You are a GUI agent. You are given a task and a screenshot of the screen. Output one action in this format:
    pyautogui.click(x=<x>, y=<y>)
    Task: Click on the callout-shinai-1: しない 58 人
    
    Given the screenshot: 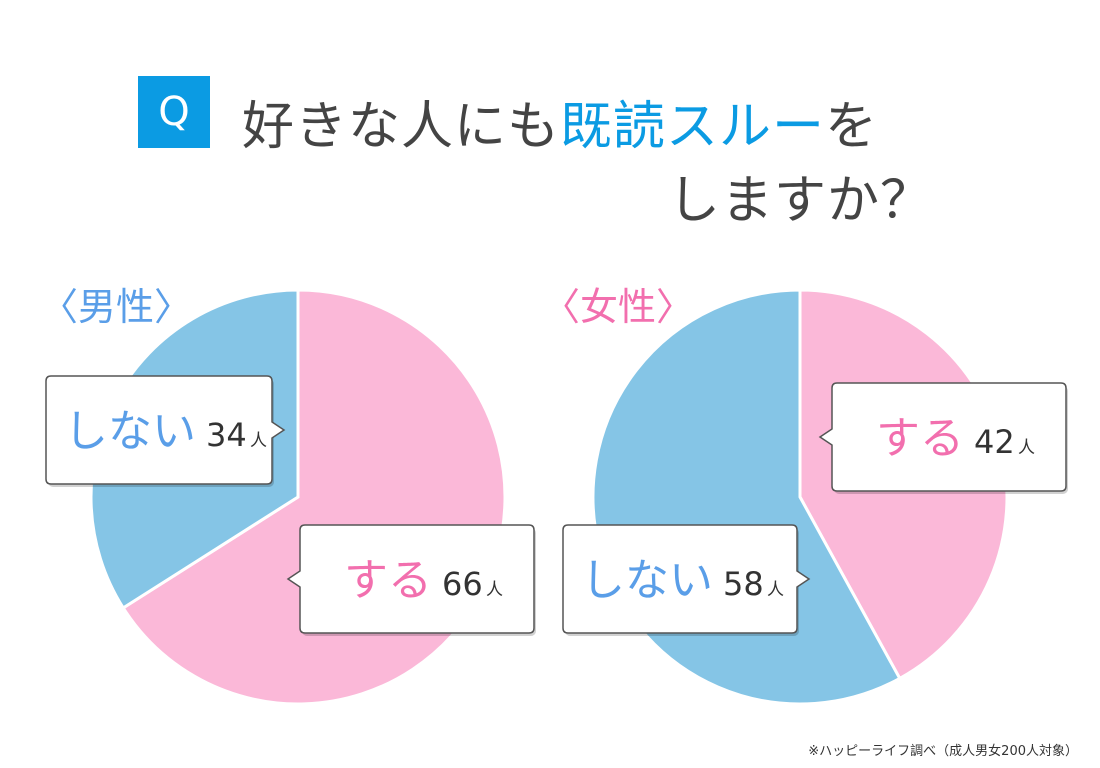 What is the action you would take?
    pyautogui.click(x=686, y=580)
    